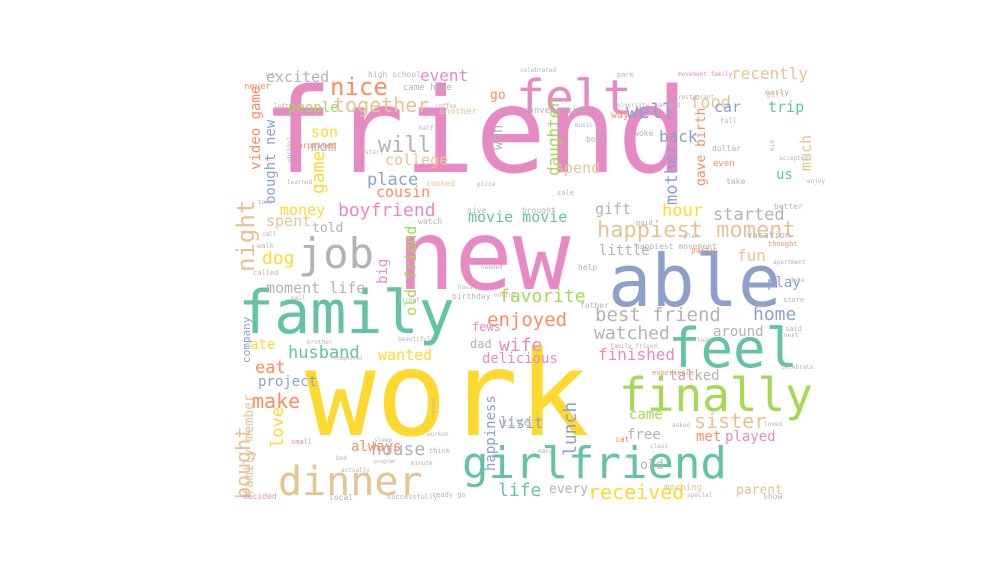 This screenshot has width=1008, height=576. I want to click on cloud-word: next, so click(791, 335).